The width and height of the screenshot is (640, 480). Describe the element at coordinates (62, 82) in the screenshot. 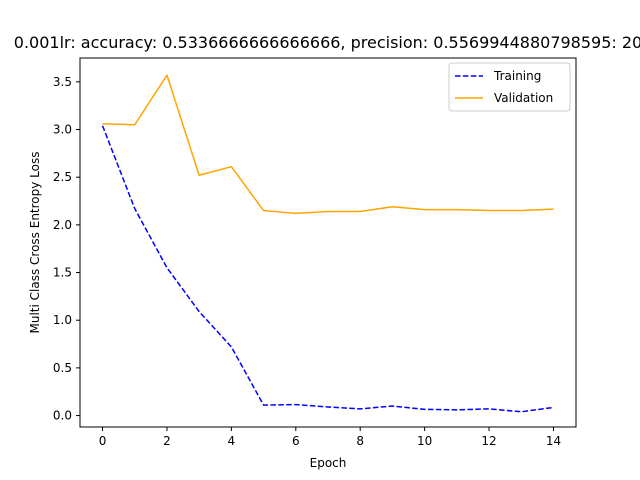

I see `y-tick-label: 3.5` at that location.